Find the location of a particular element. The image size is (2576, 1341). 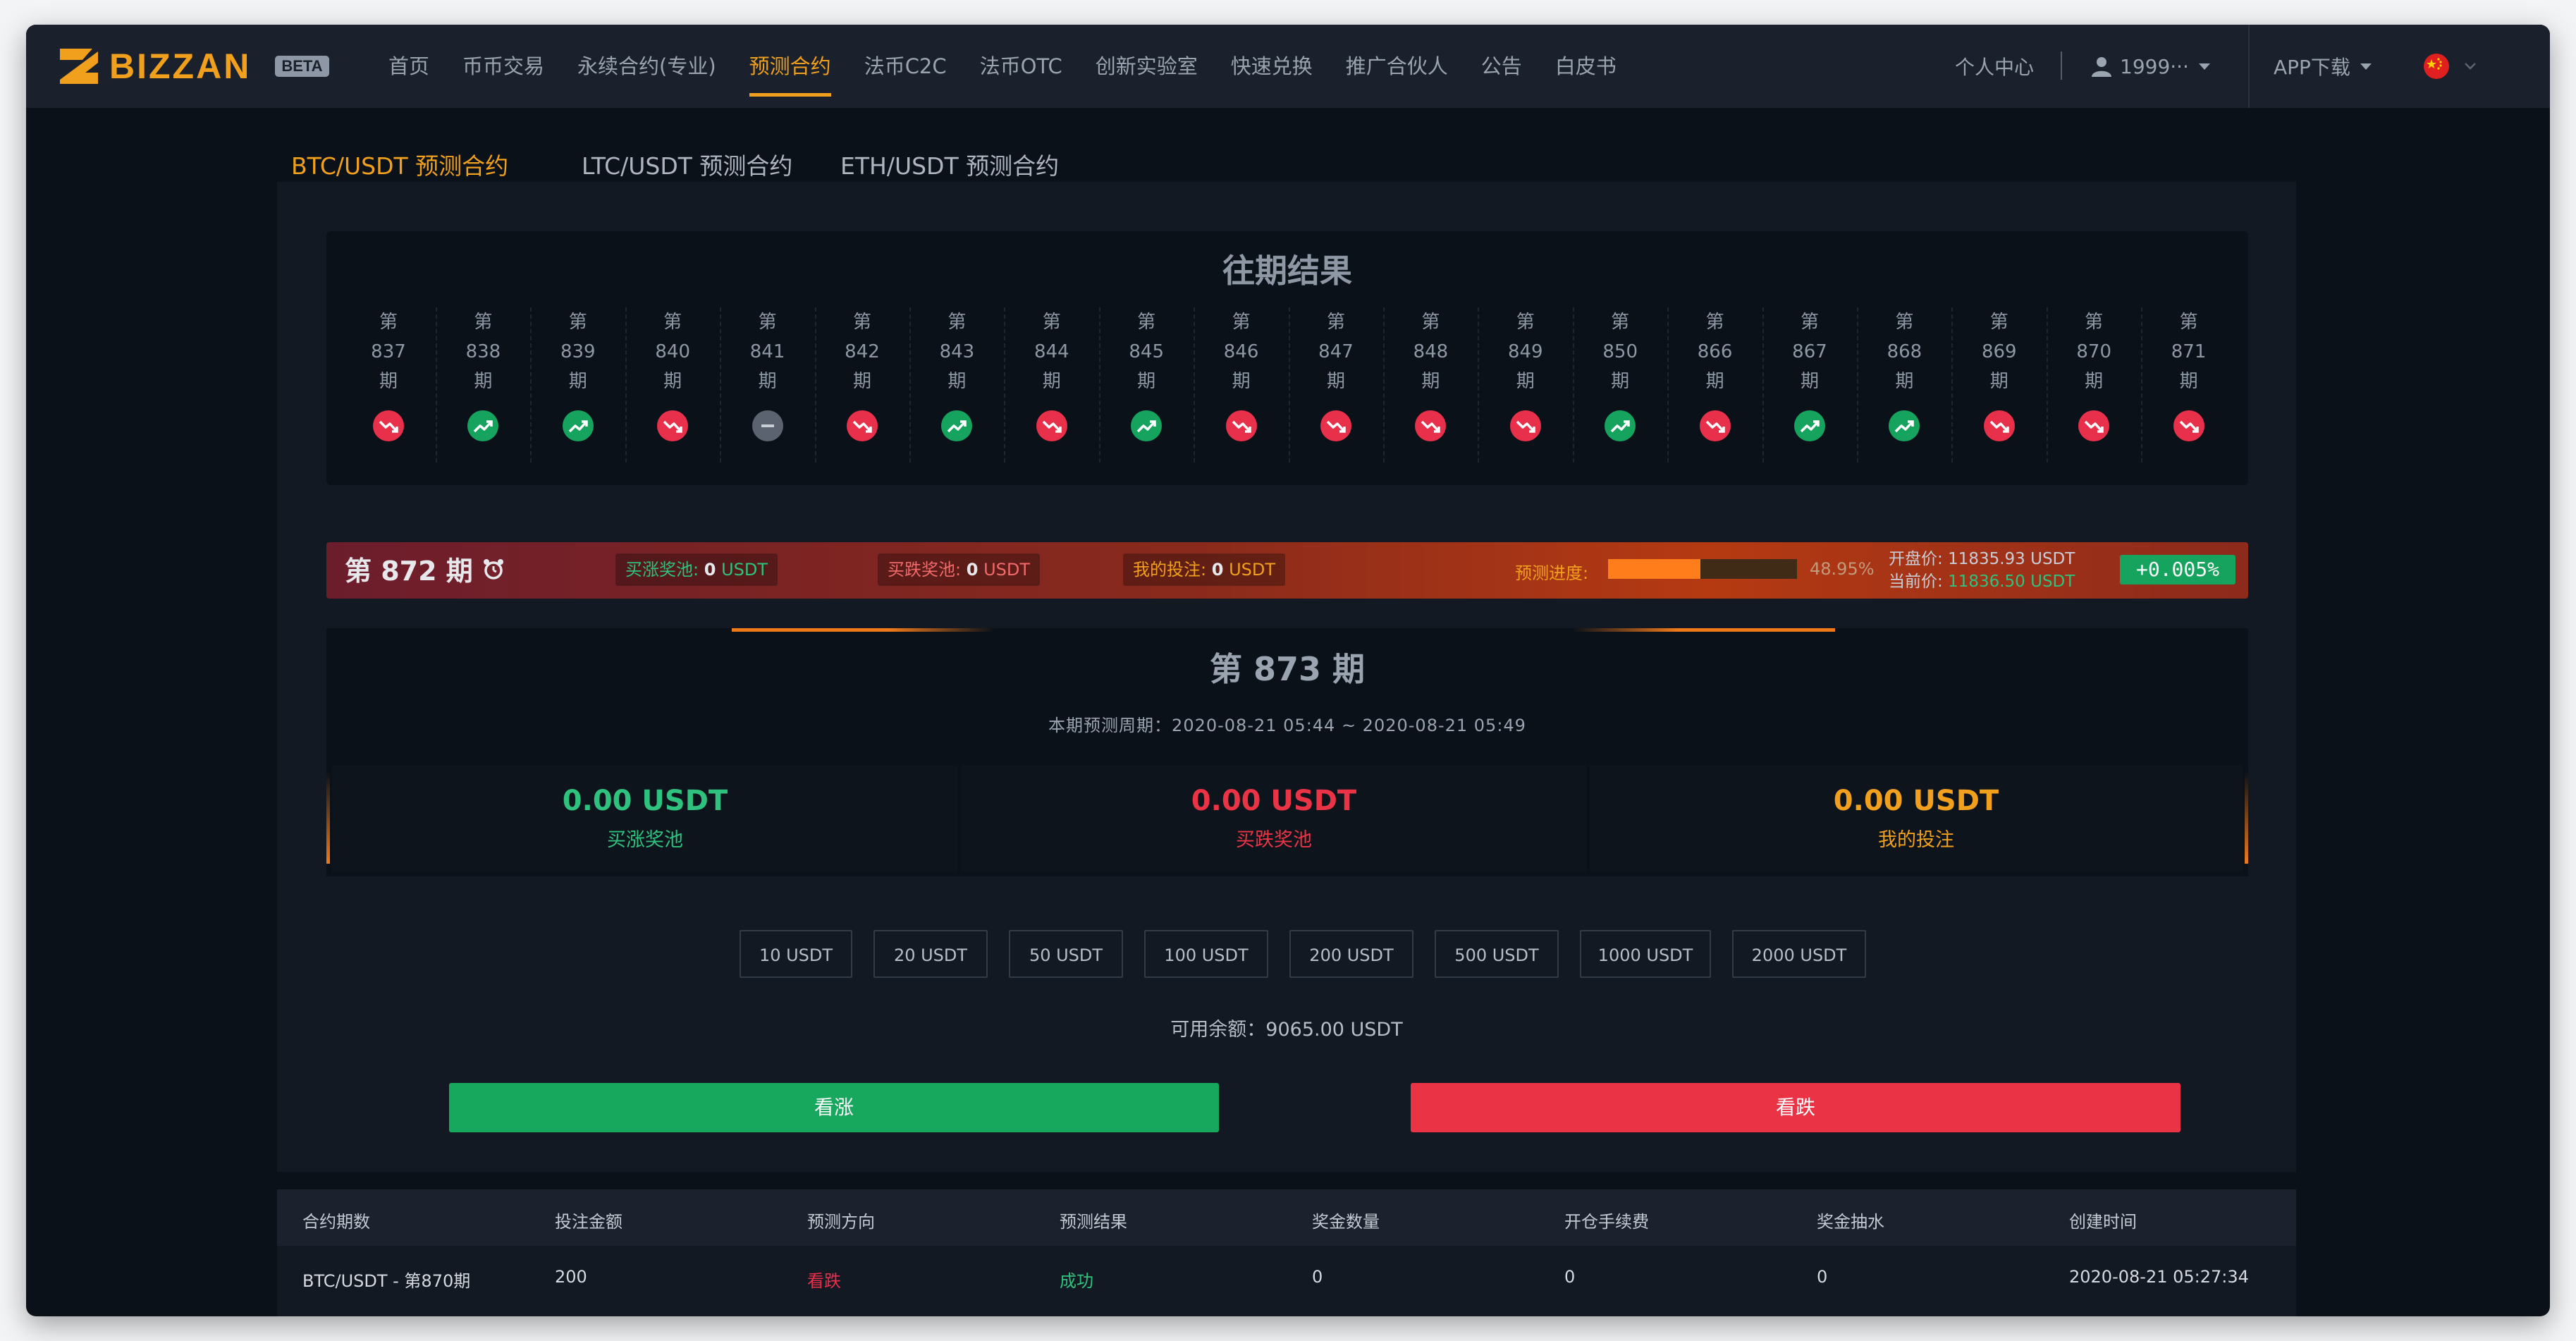

tab-btc-usdt: BTC/USDT 预测合约 is located at coordinates (400, 166).